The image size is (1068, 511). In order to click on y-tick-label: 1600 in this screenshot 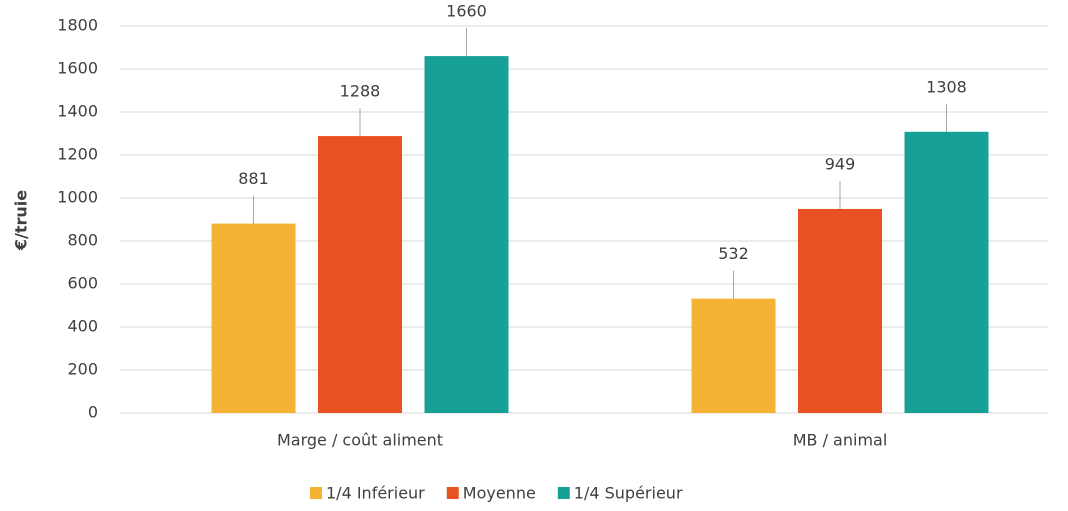, I will do `click(77, 68)`.